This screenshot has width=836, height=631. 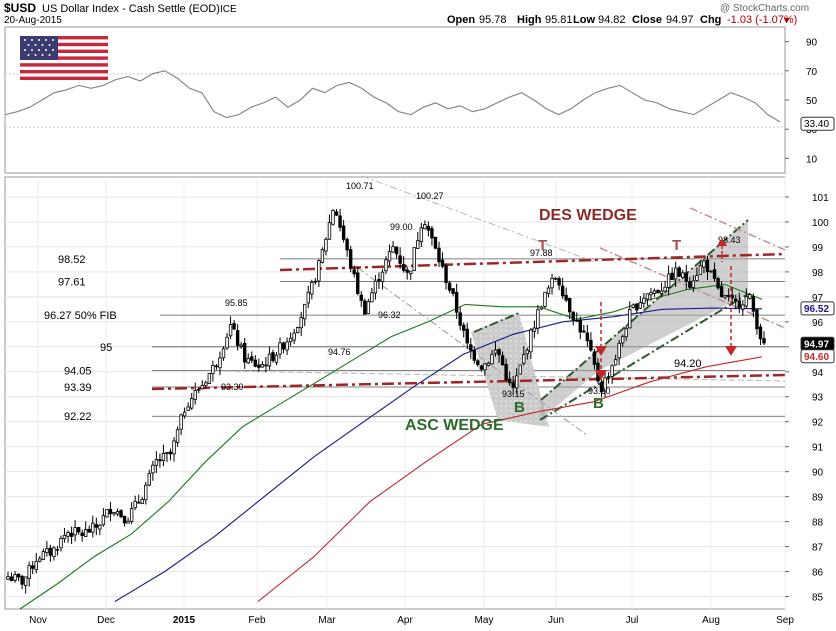 I want to click on trendline-grey-channel, so click(x=473, y=352).